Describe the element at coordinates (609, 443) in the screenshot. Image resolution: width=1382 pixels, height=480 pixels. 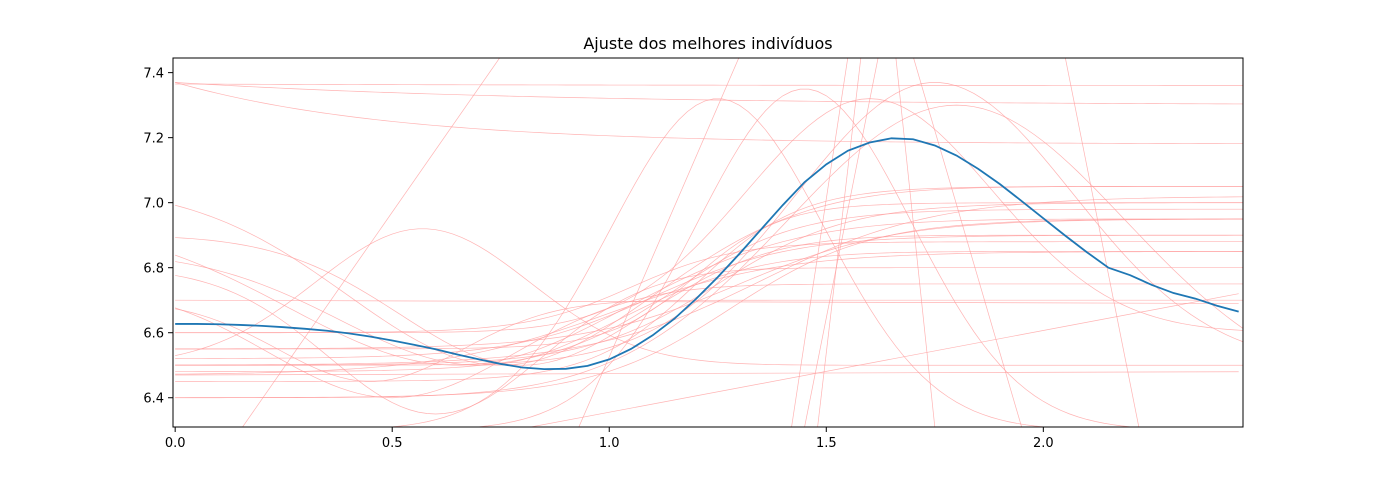
I see `x-tick-label: 1.0` at that location.